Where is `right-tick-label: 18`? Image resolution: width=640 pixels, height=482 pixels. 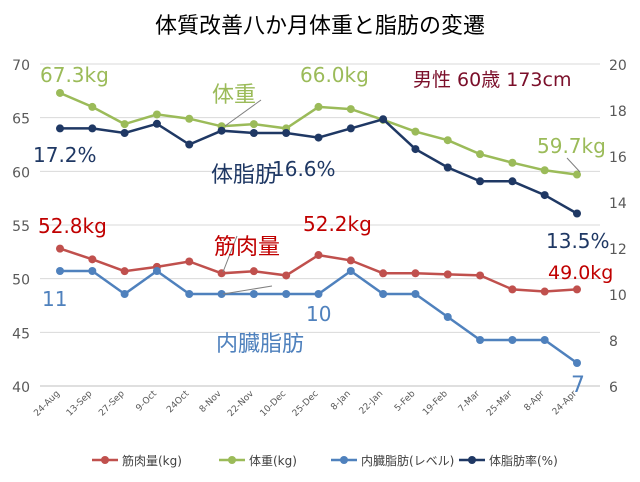
right-tick-label: 18 is located at coordinates (618, 112).